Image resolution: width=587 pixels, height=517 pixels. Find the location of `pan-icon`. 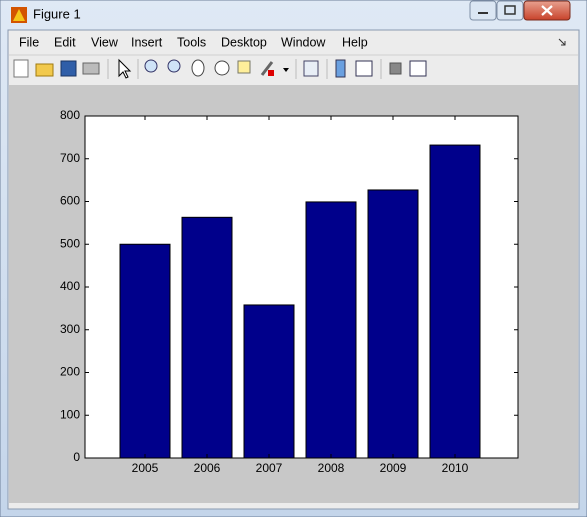

pan-icon is located at coordinates (198, 68).